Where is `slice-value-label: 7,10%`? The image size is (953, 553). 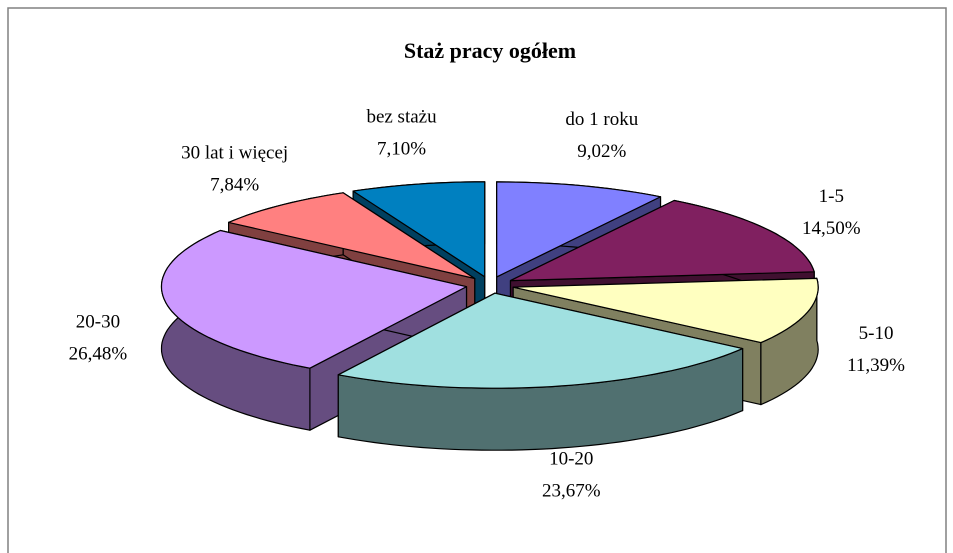
slice-value-label: 7,10% is located at coordinates (401, 148).